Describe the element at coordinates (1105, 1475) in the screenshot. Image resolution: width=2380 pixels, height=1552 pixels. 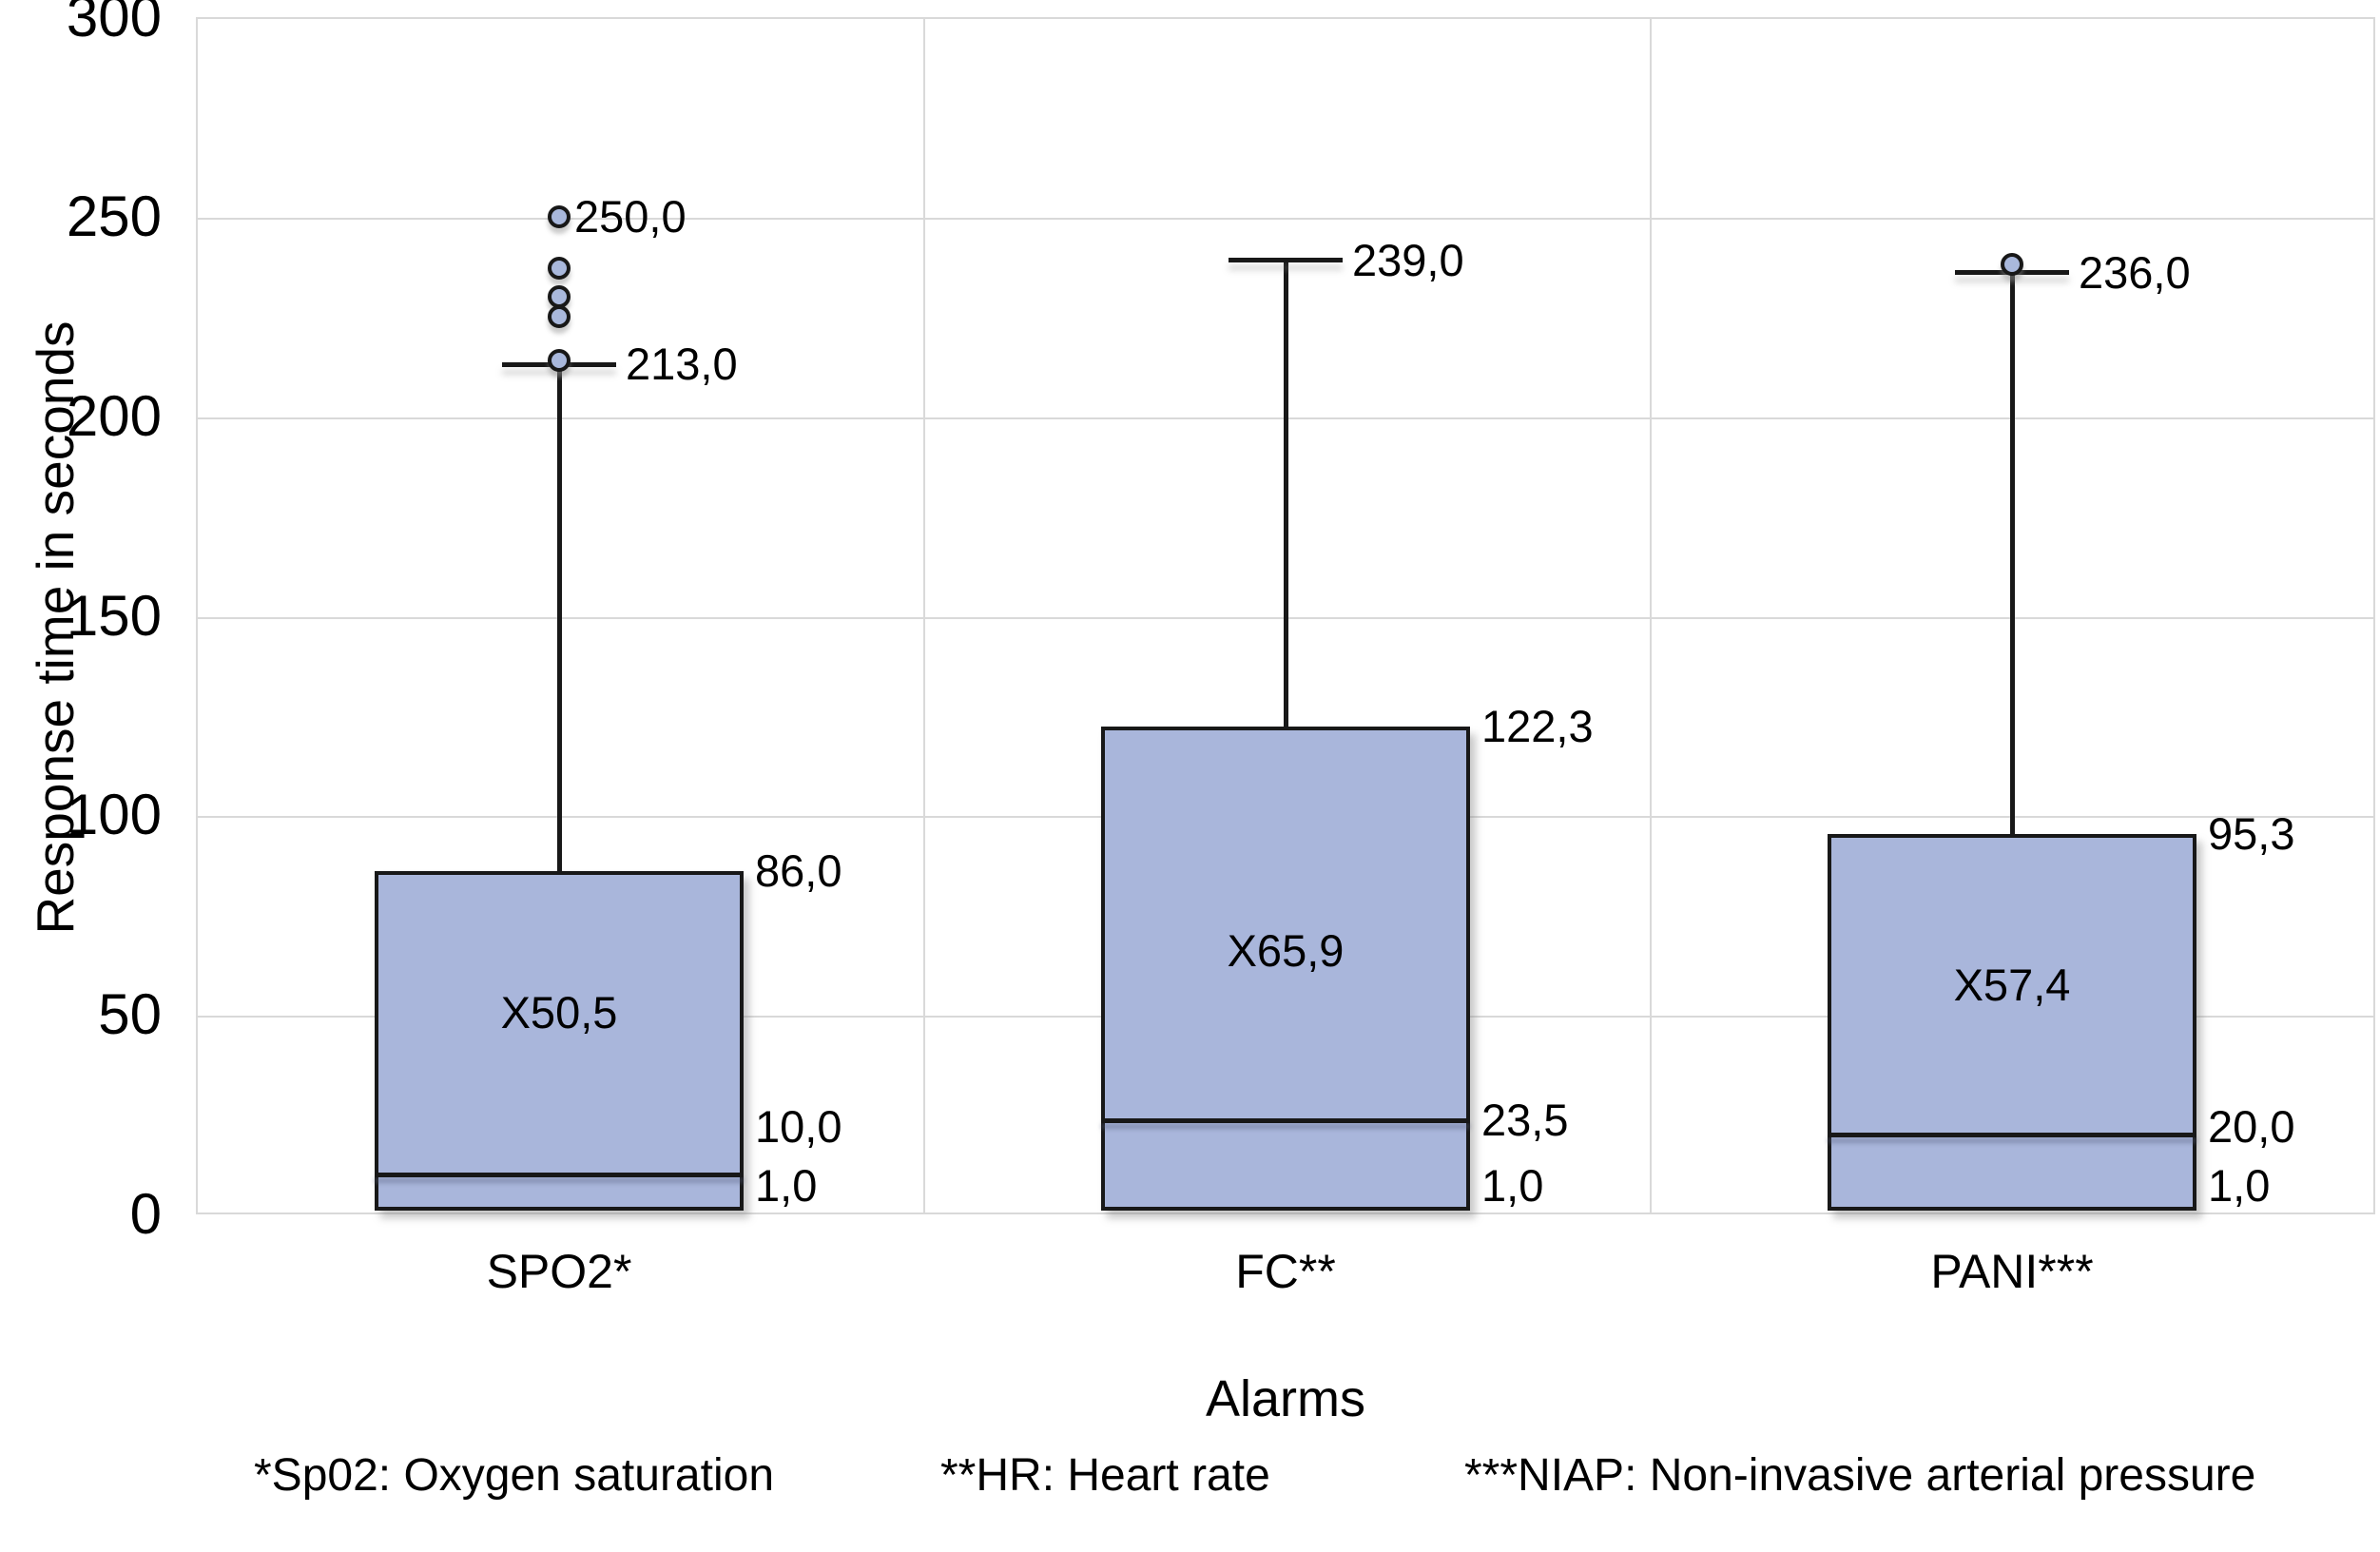
I see `footnote-hr: **HR: Heart rate` at that location.